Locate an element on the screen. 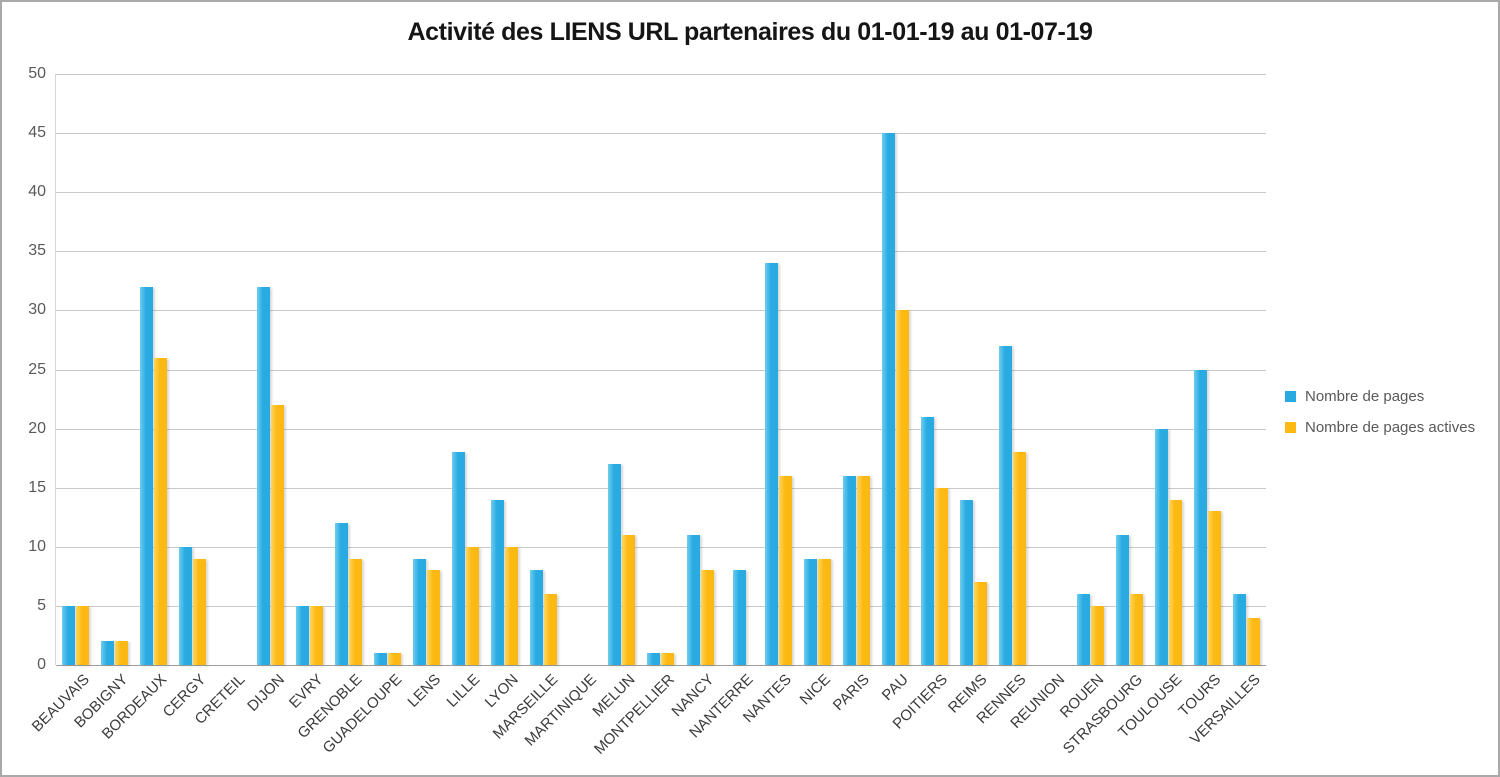 This screenshot has height=777, width=1500. y-axis-tick-label: 35 is located at coordinates (37, 251).